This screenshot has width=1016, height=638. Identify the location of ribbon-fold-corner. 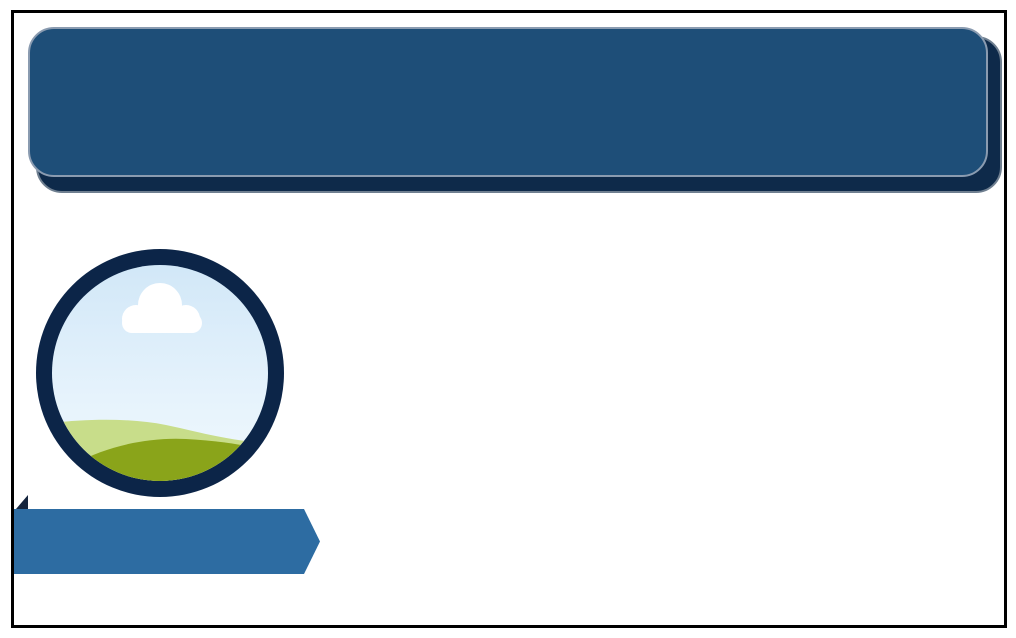
(22, 502).